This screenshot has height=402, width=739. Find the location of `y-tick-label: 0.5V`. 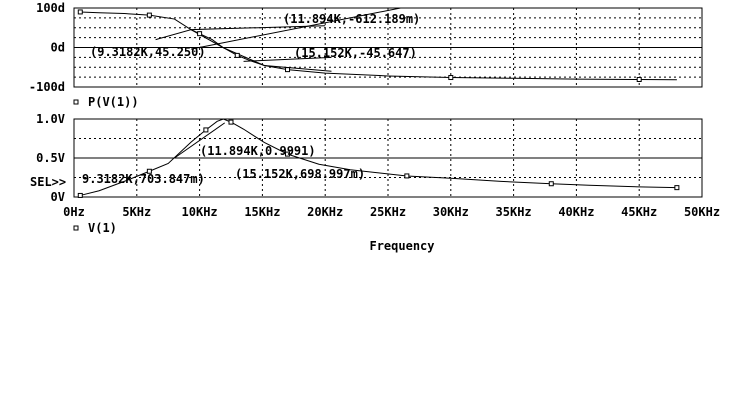

y-tick-label: 0.5V is located at coordinates (50, 158).